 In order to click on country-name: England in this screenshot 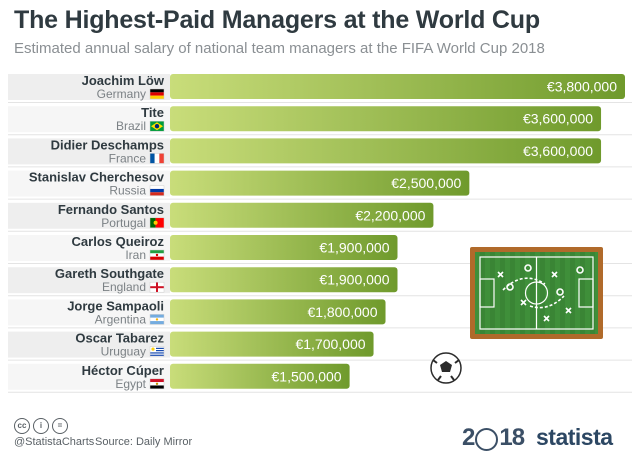, I will do `click(124, 287)`.